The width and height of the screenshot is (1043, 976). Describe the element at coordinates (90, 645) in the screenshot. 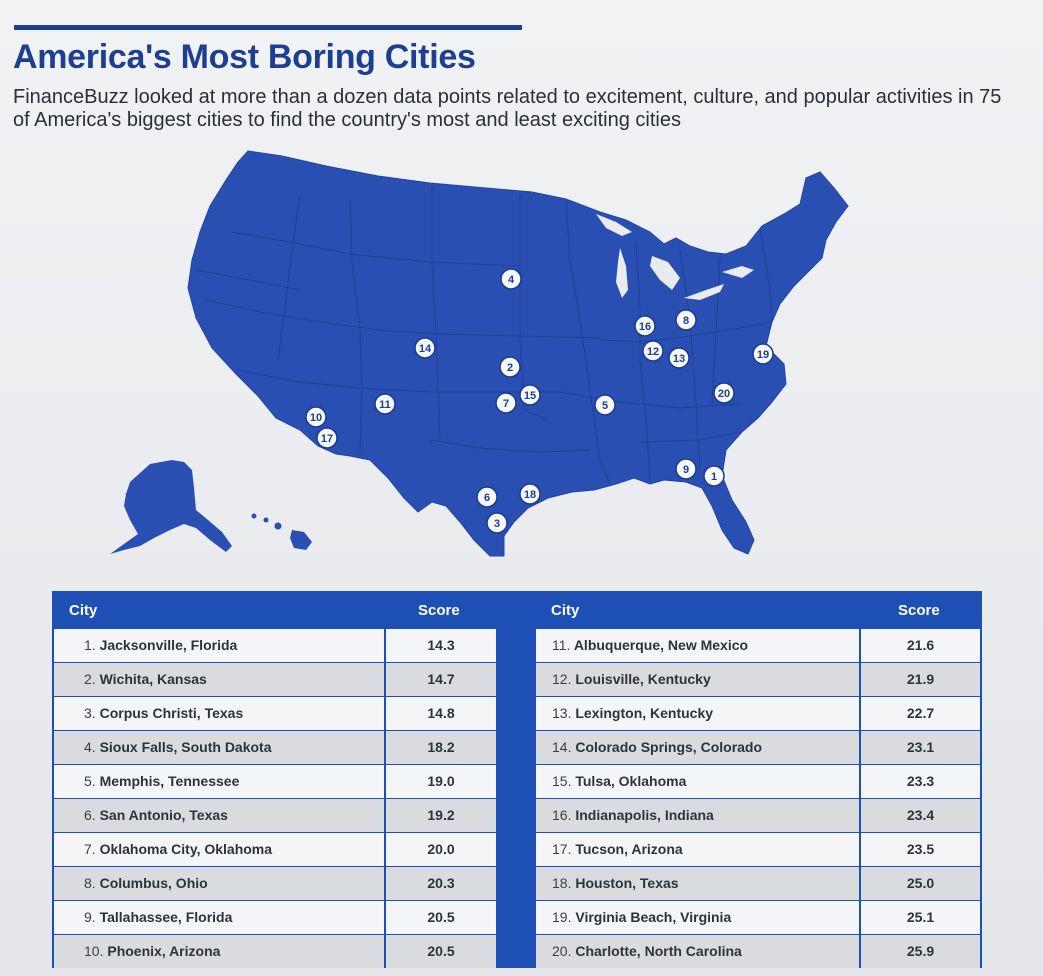

I see `rank-number: 1.` at that location.